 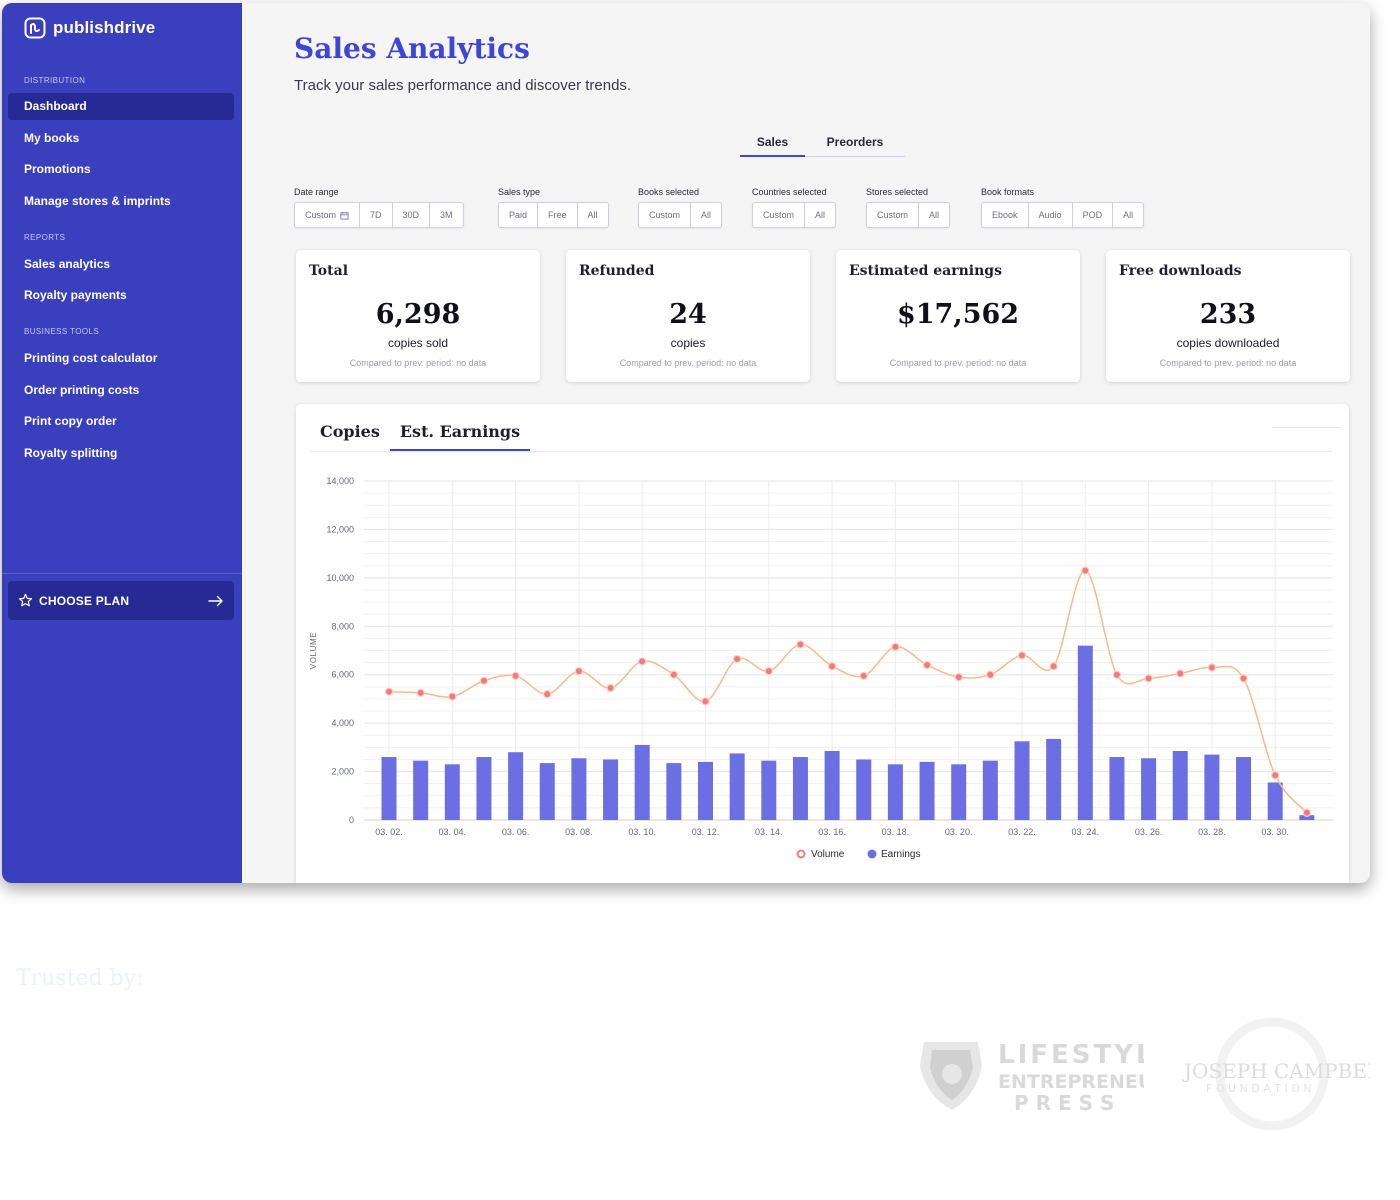 I want to click on card-value: 233, so click(x=1228, y=314).